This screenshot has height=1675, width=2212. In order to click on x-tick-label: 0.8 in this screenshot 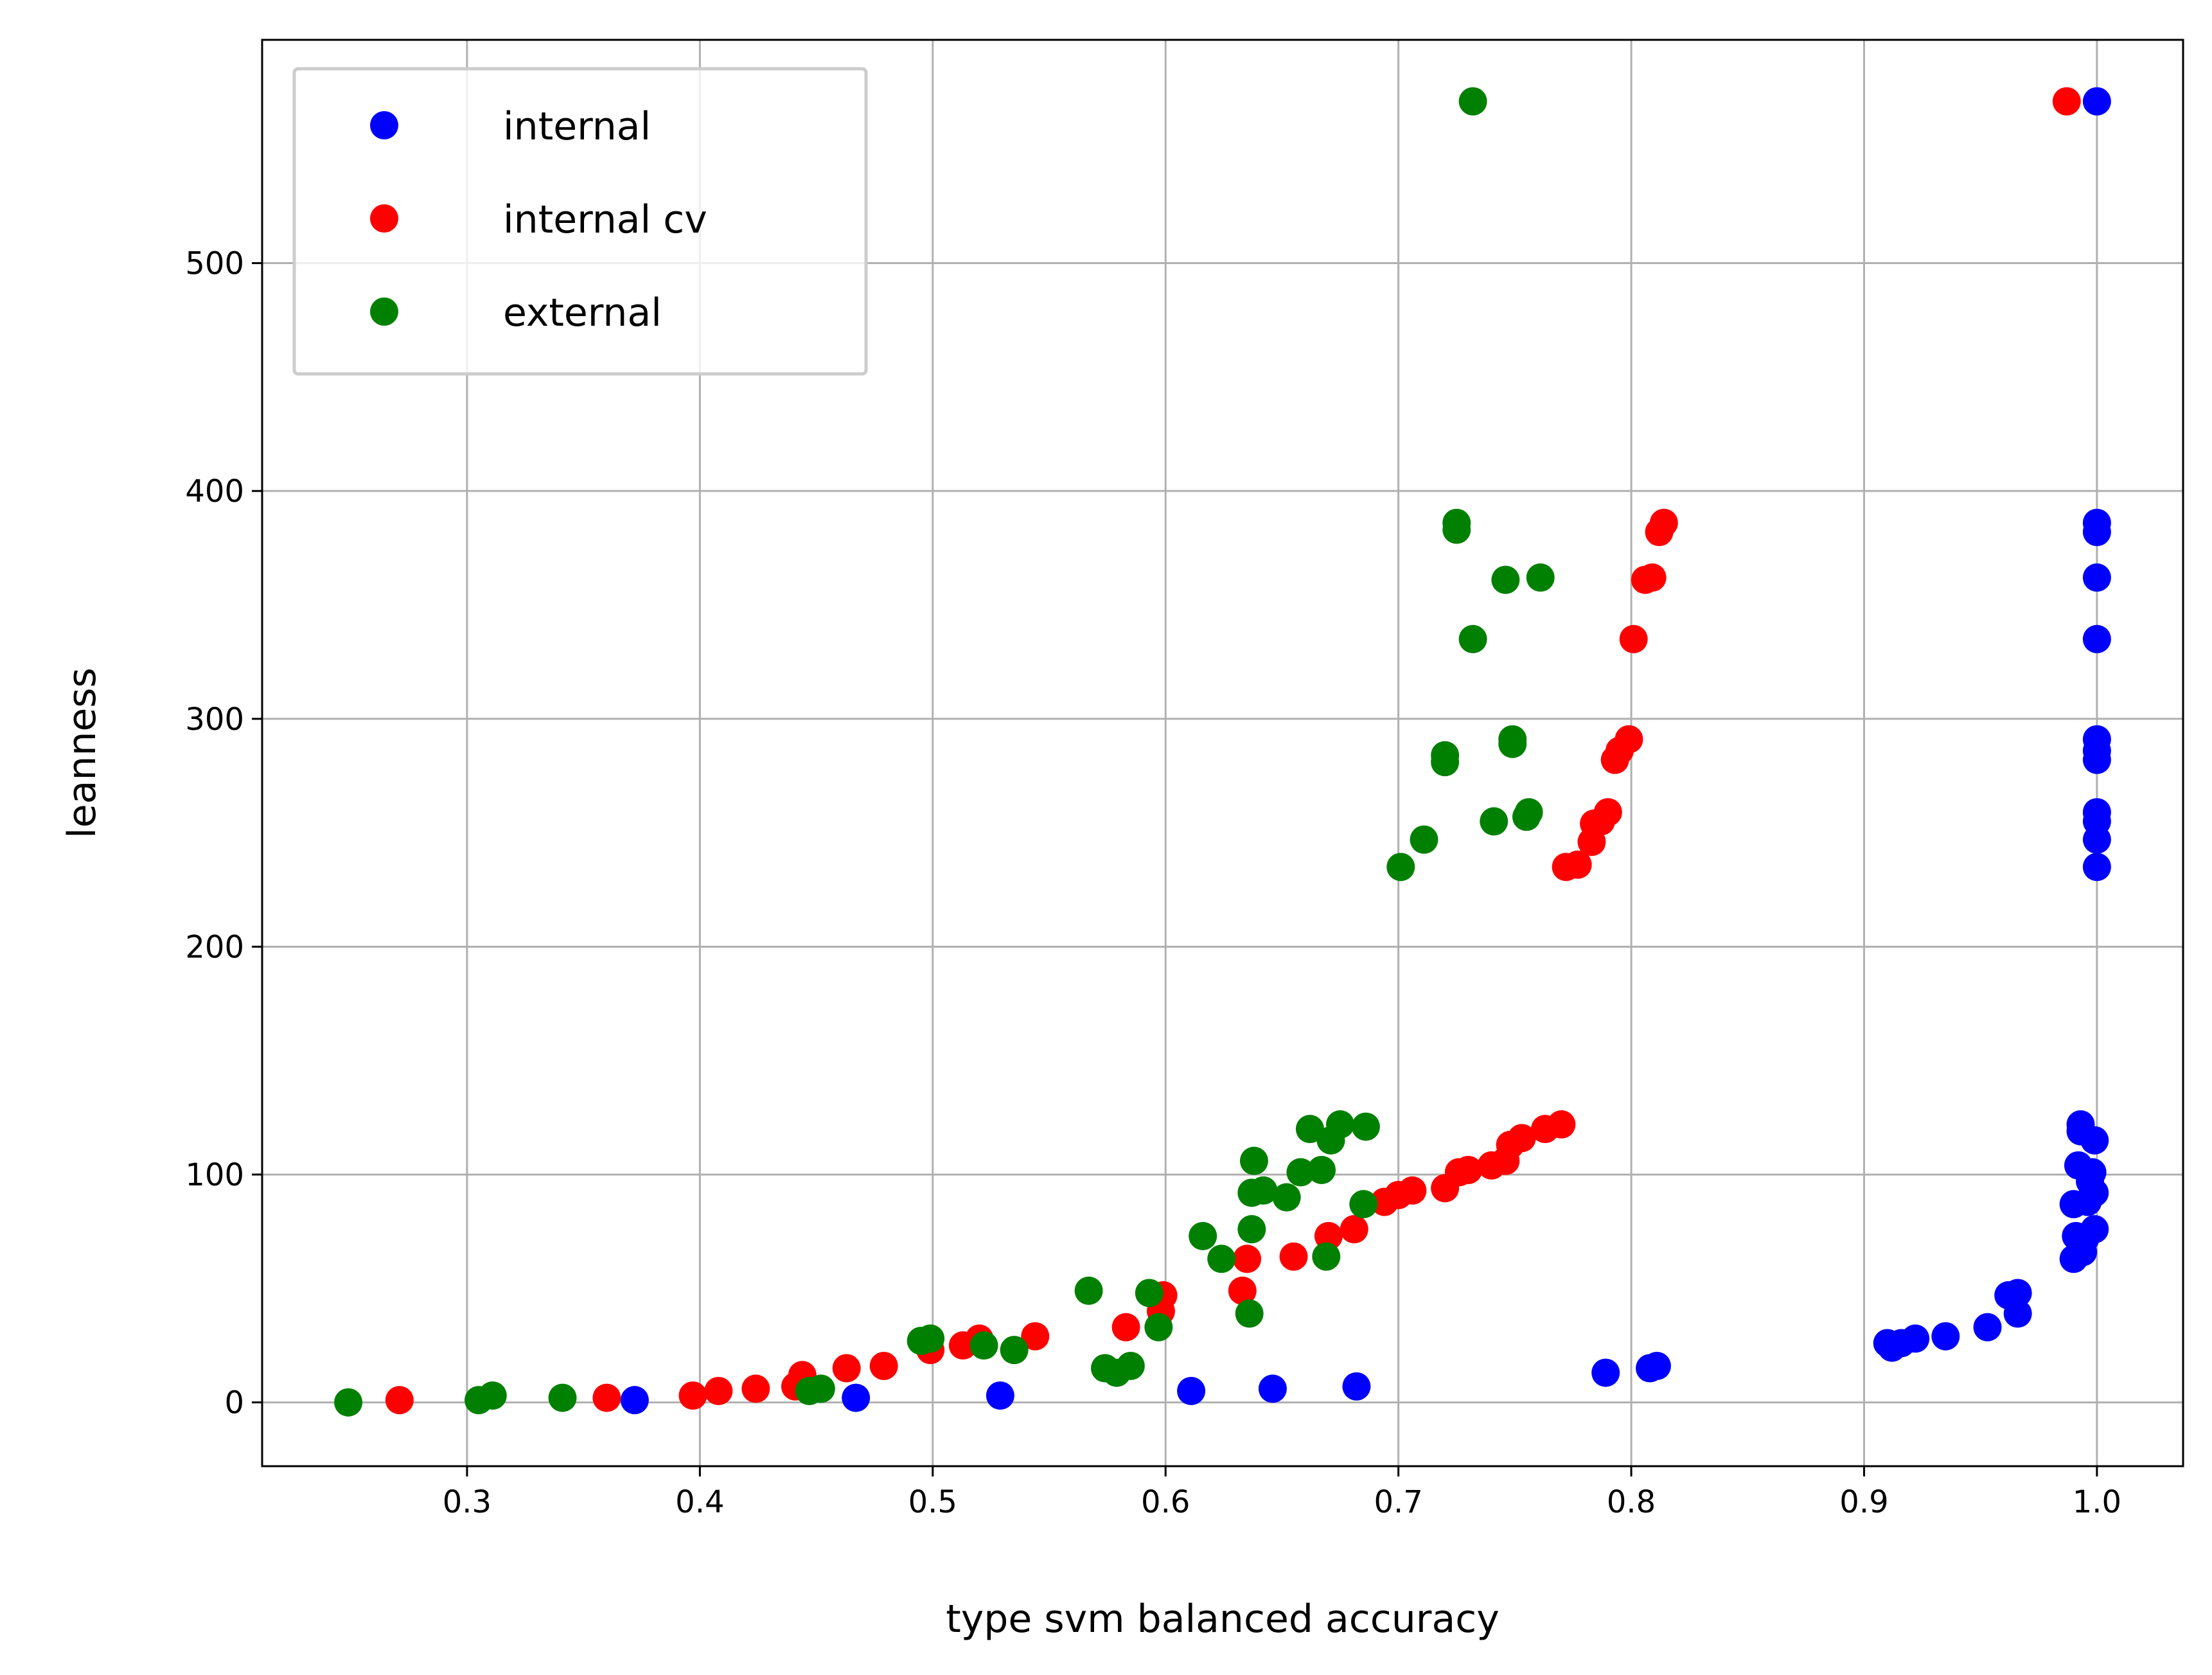, I will do `click(1631, 1502)`.